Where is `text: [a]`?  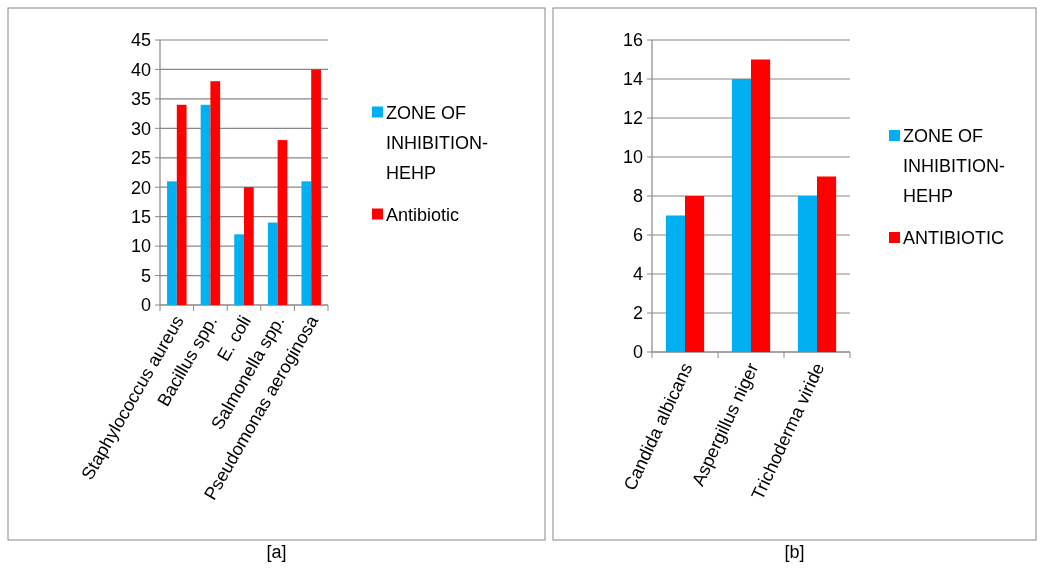
text: [a] is located at coordinates (276, 552).